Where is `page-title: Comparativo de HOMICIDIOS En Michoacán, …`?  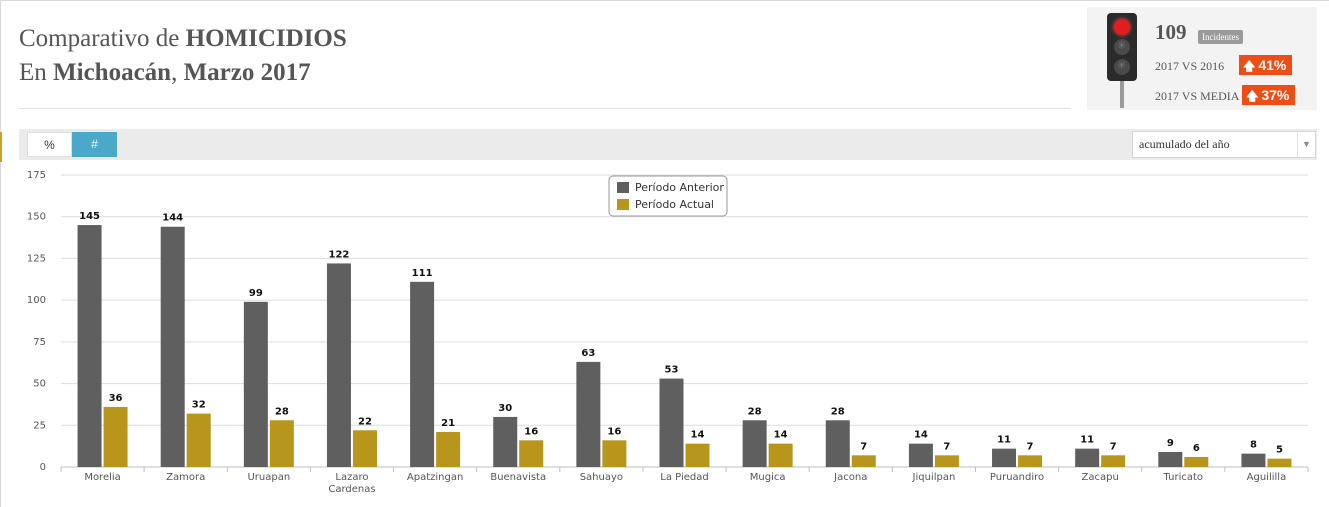 page-title: Comparativo de HOMICIDIOS En Michoacán, … is located at coordinates (183, 56).